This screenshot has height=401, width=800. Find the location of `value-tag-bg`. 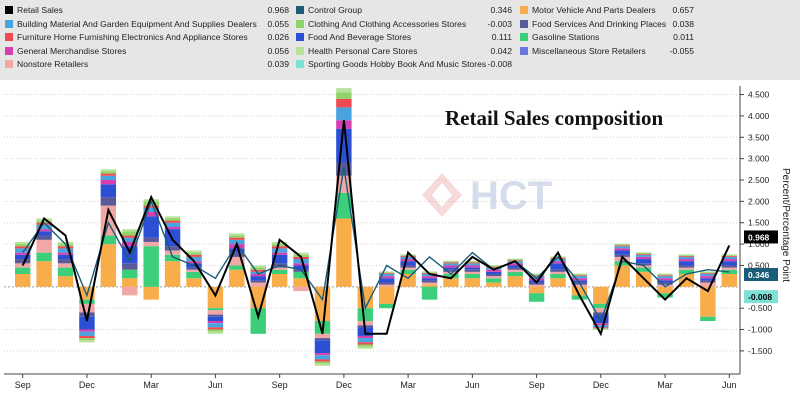

value-tag-bg is located at coordinates (761, 297).